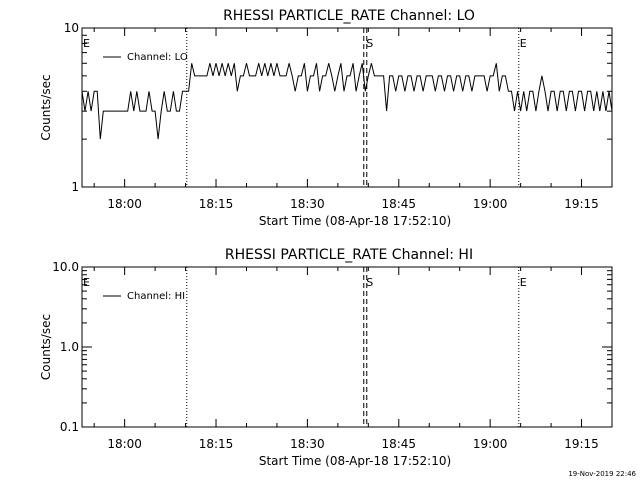 This screenshot has width=640, height=480. What do you see at coordinates (602, 474) in the screenshot?
I see `plot-timestamp: 19-Nov-2019 22:46` at bounding box center [602, 474].